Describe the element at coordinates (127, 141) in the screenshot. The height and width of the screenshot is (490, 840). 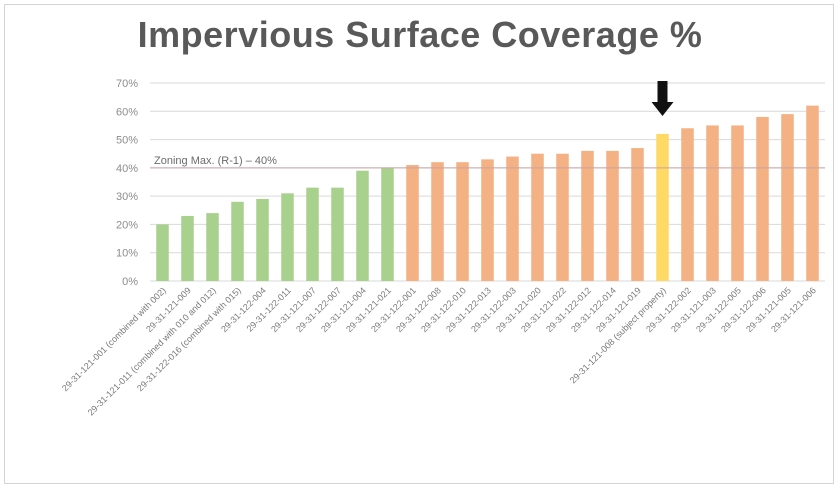
I see `y-tick-label: 50%` at that location.